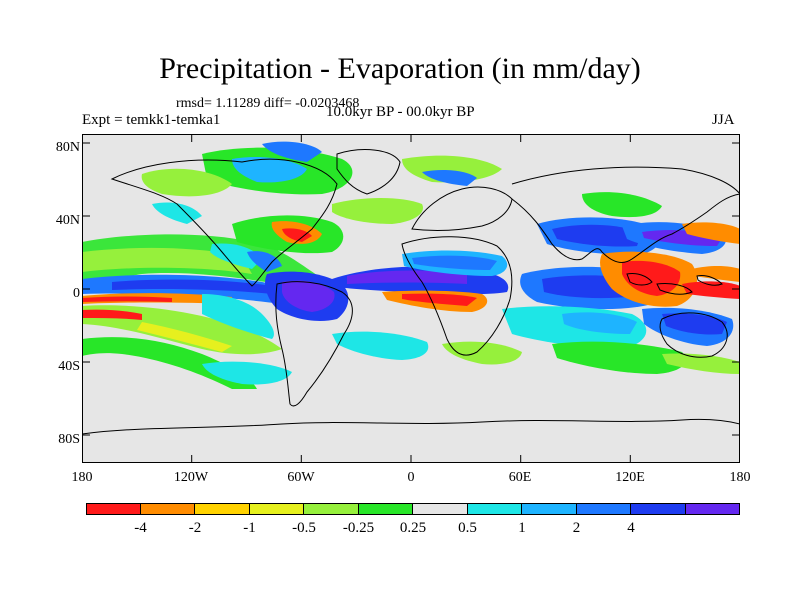 Image resolution: width=800 pixels, height=600 pixels. I want to click on colorbar-label: 0.5, so click(467, 528).